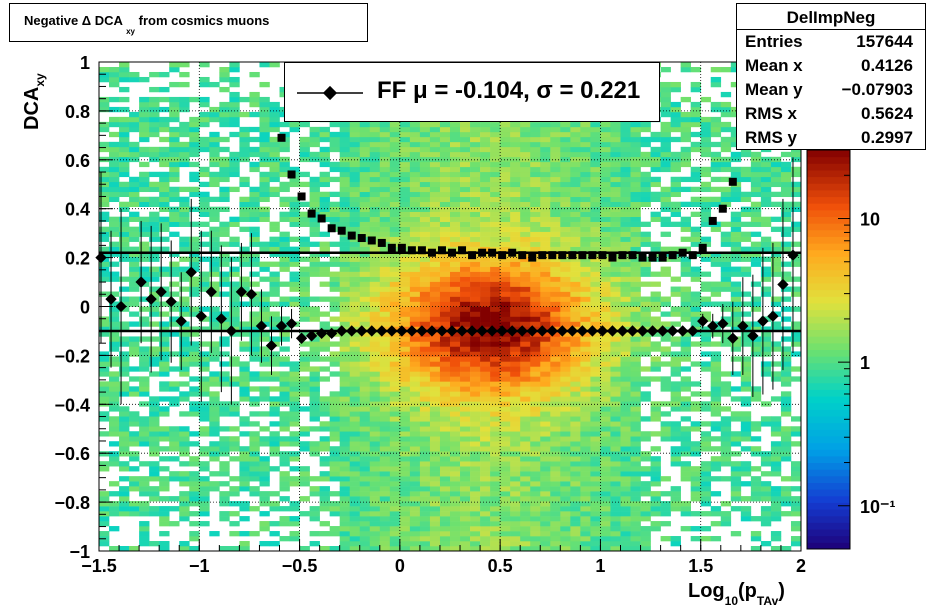 The width and height of the screenshot is (944, 611). What do you see at coordinates (600, 566) in the screenshot?
I see `x-tick-label: 1` at bounding box center [600, 566].